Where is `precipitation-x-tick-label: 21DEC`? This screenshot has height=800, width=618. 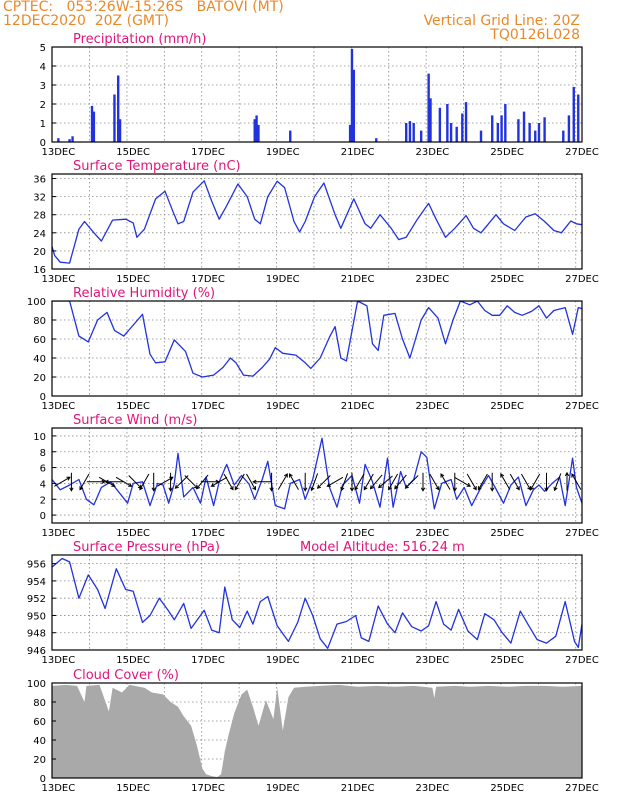 precipitation-x-tick-label: 21DEC is located at coordinates (358, 152).